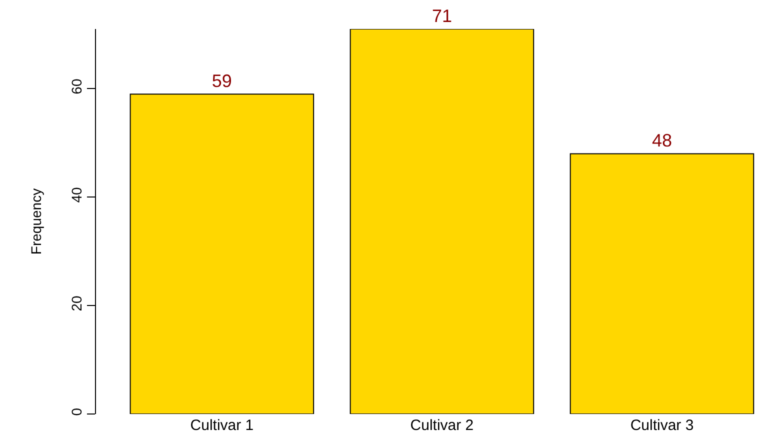  I want to click on y-tick-label: 20, so click(76, 303).